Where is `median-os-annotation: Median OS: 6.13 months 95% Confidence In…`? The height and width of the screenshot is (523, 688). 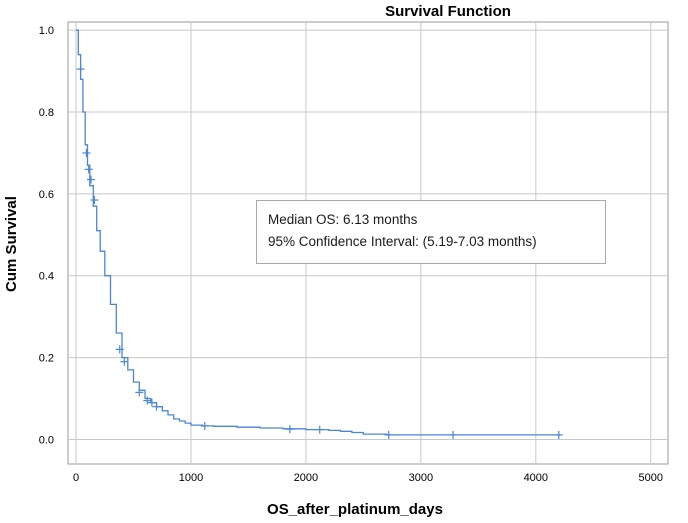
median-os-annotation: Median OS: 6.13 months 95% Confidence In… is located at coordinates (431, 232).